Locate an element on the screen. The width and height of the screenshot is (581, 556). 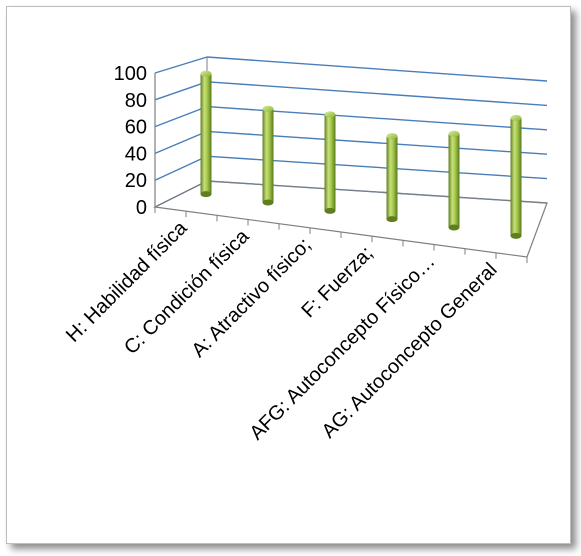
y-tick-label: 60 is located at coordinates (136, 128).